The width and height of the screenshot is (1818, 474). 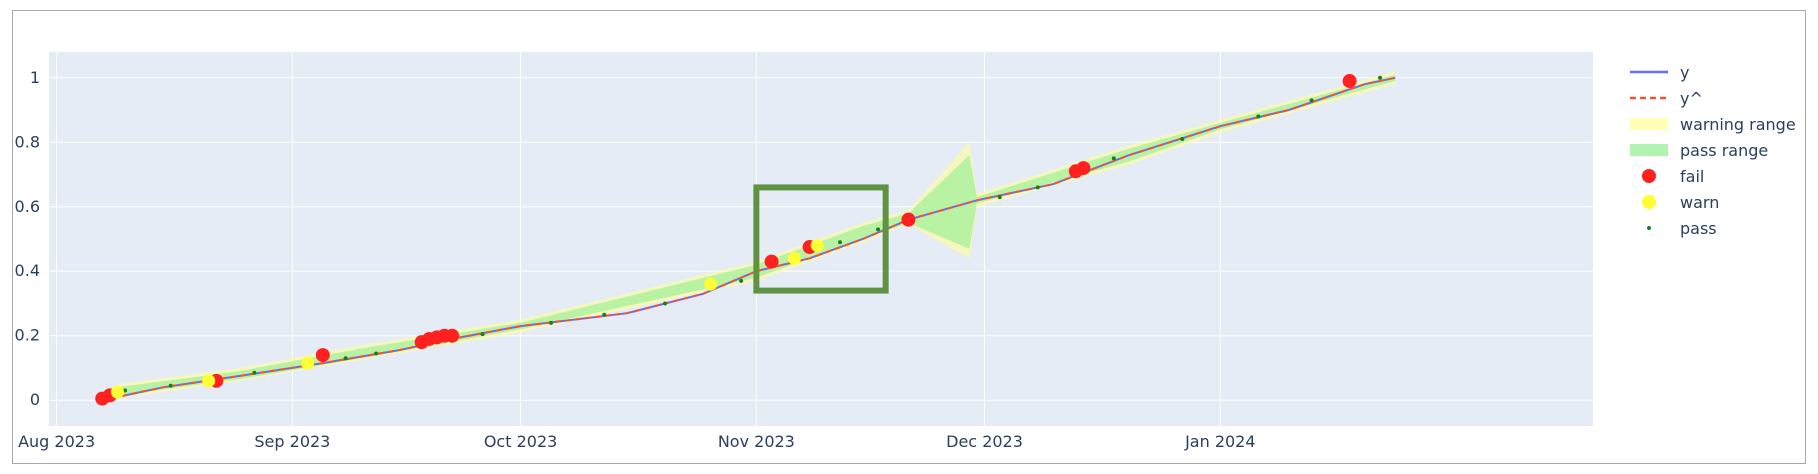 I want to click on y-tick-label: 0.6, so click(x=27, y=206).